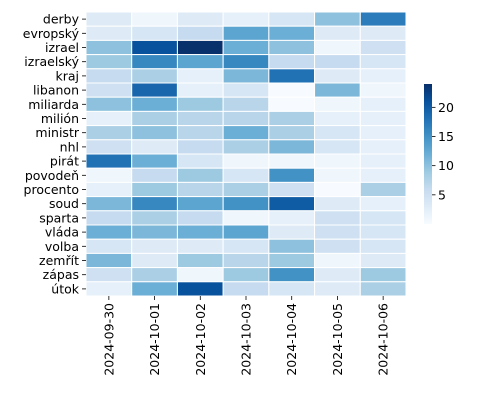  Describe the element at coordinates (67, 75) in the screenshot. I see `row-label: kraj` at that location.